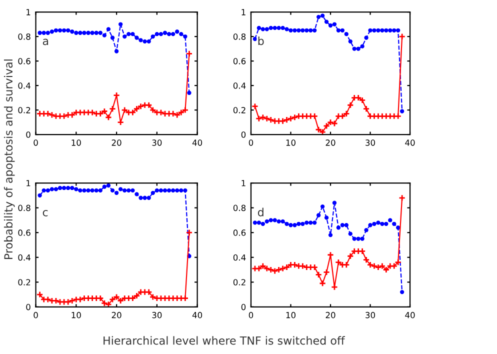 Image resolution: width=497 pixels, height=354 pixels. I want to click on annotation: a, so click(45, 42).